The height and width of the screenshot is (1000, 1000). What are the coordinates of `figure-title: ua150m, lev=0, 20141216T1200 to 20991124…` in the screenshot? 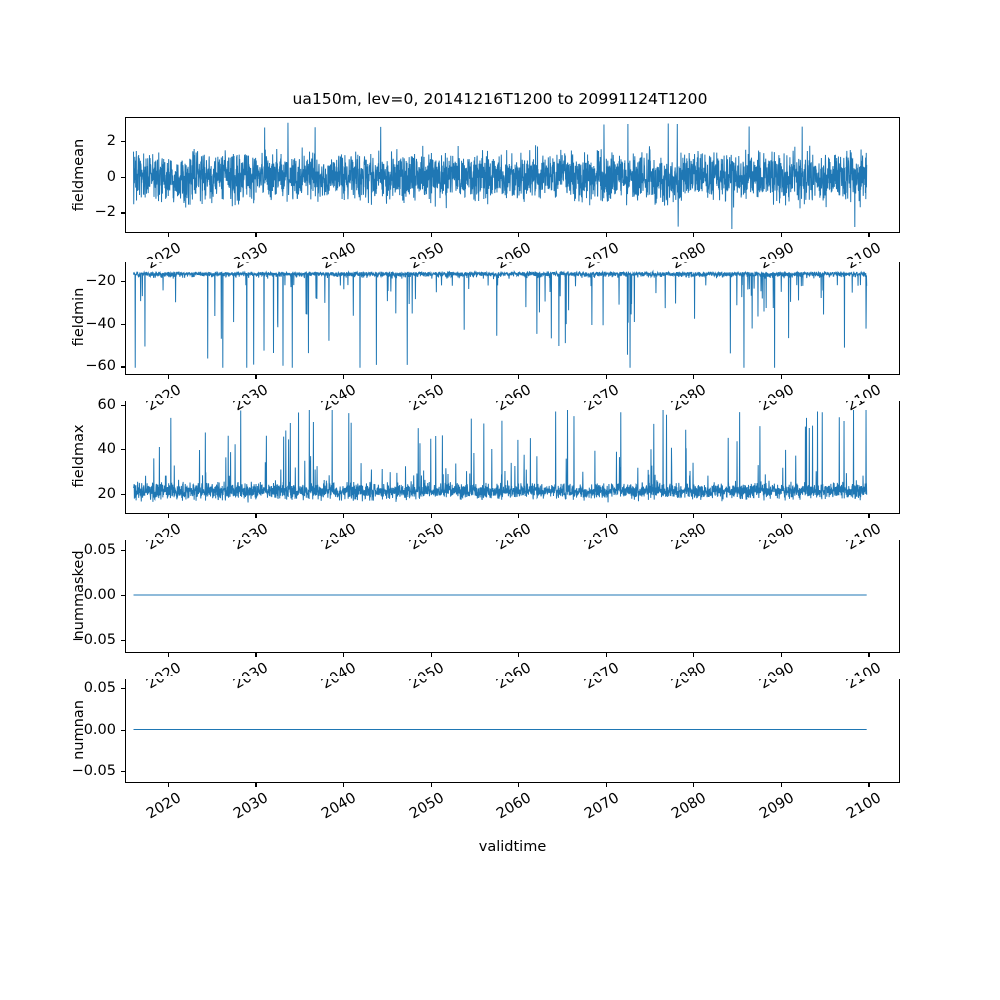 It's located at (500, 99).